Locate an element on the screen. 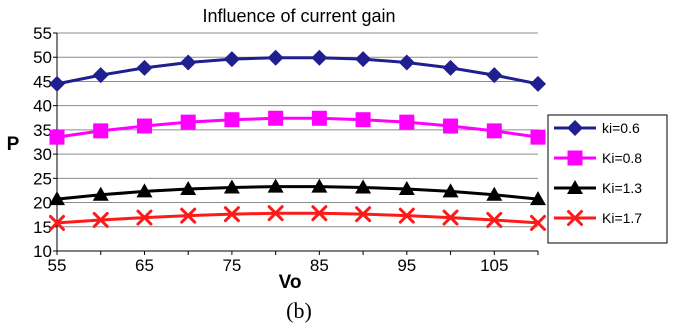 This screenshot has width=675, height=327. legend-item: Ki=1.3 is located at coordinates (598, 188).